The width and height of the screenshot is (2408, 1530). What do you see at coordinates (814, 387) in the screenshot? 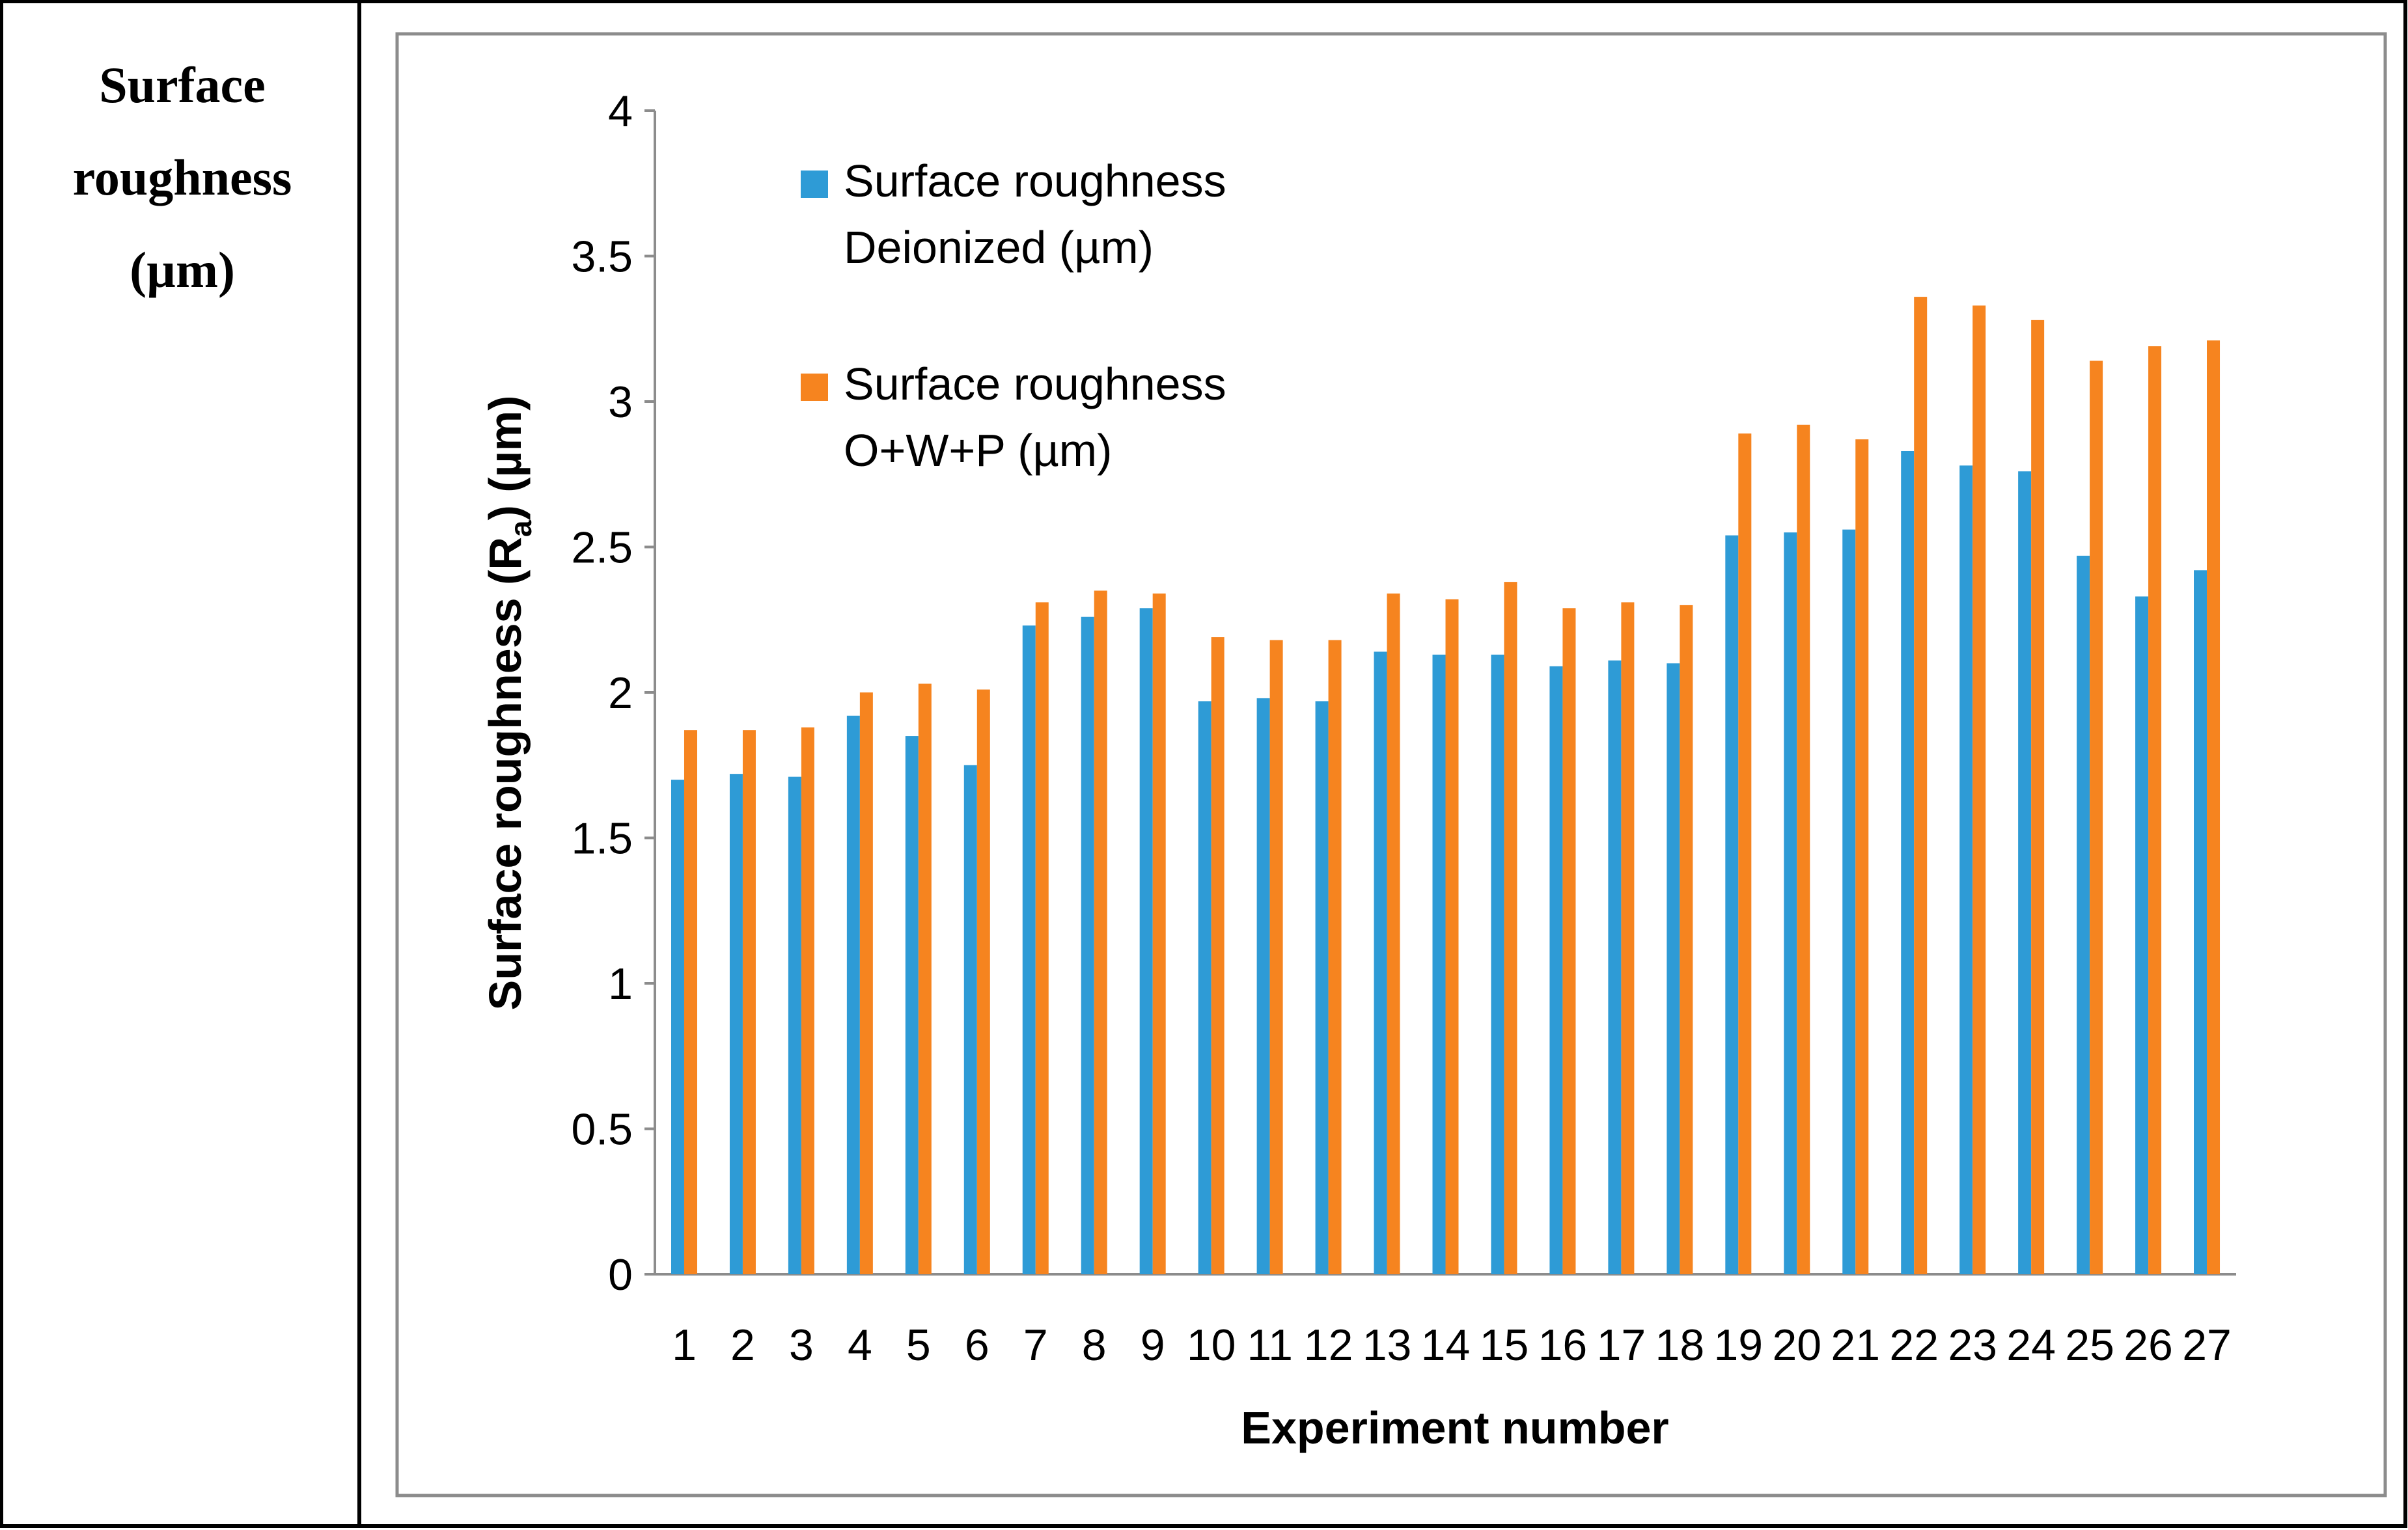
I see `legend-swatch-owp` at bounding box center [814, 387].